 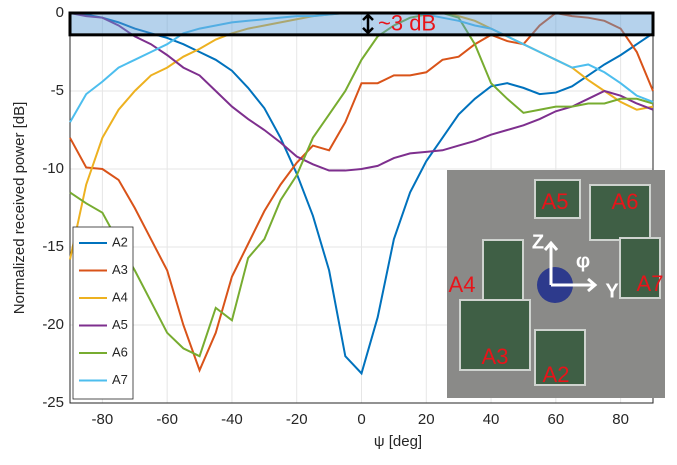 I want to click on x-tick-label: -80, so click(x=103, y=419).